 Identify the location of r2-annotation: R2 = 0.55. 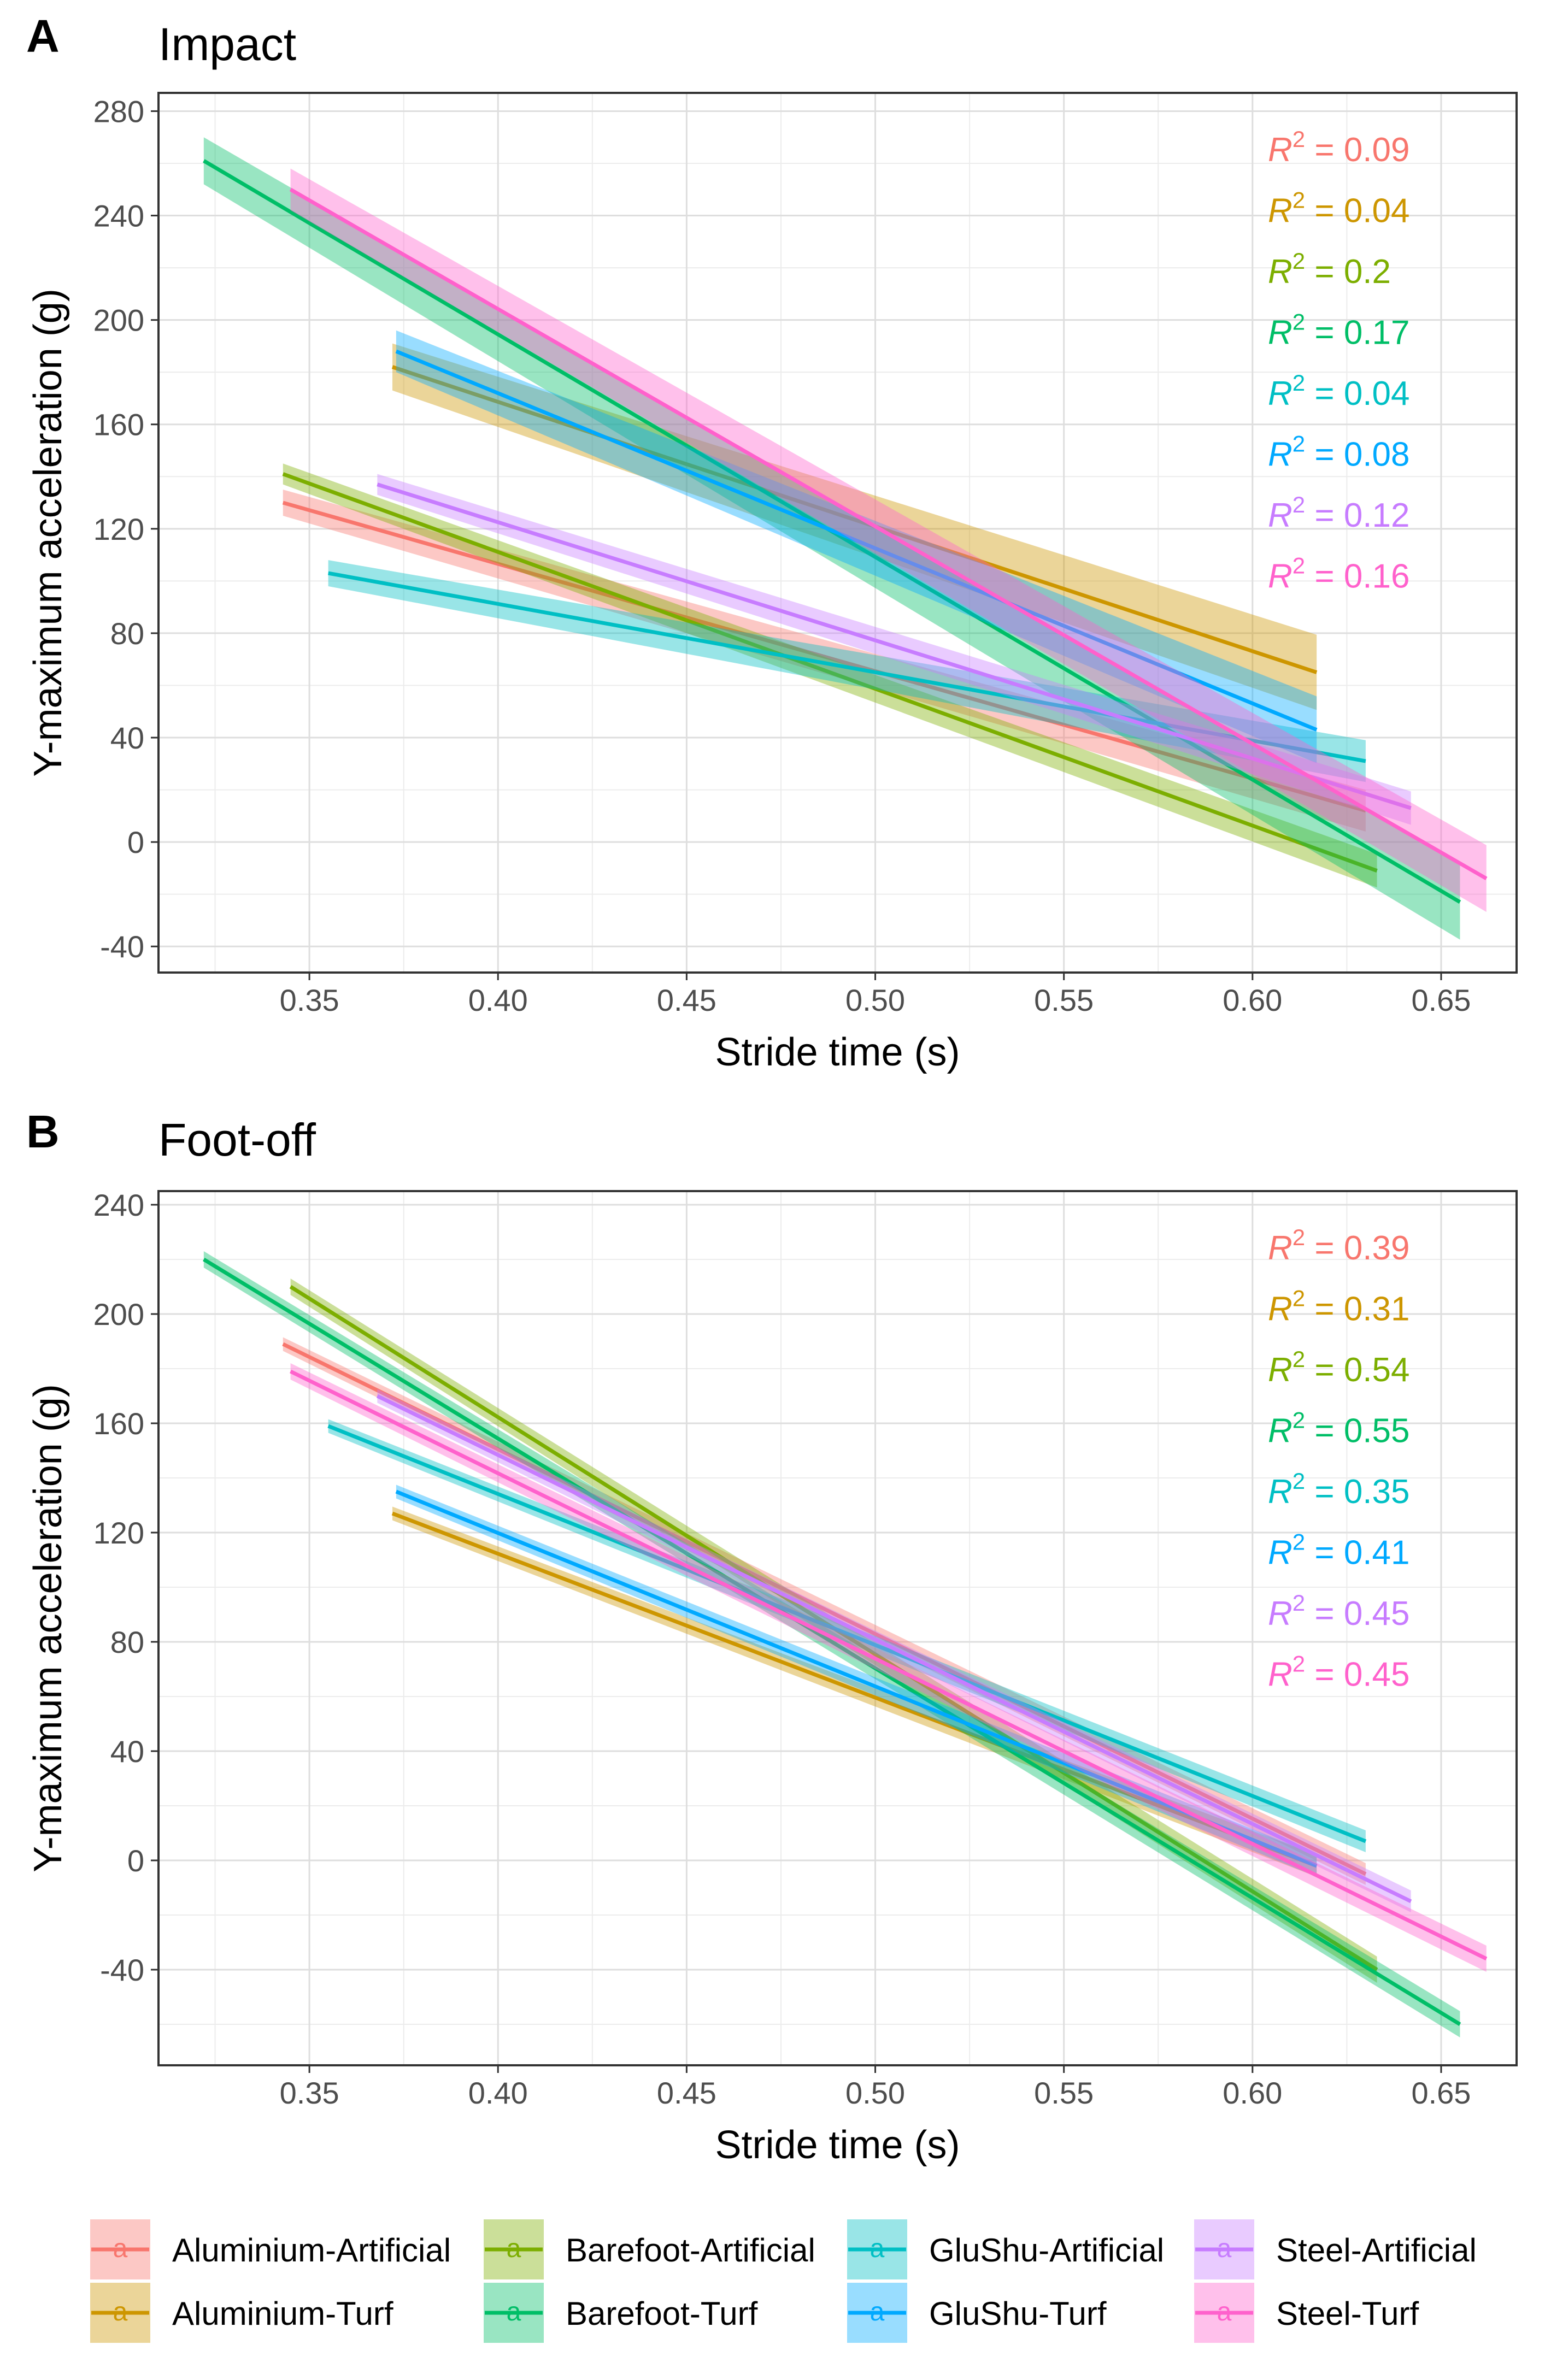
(1338, 1428).